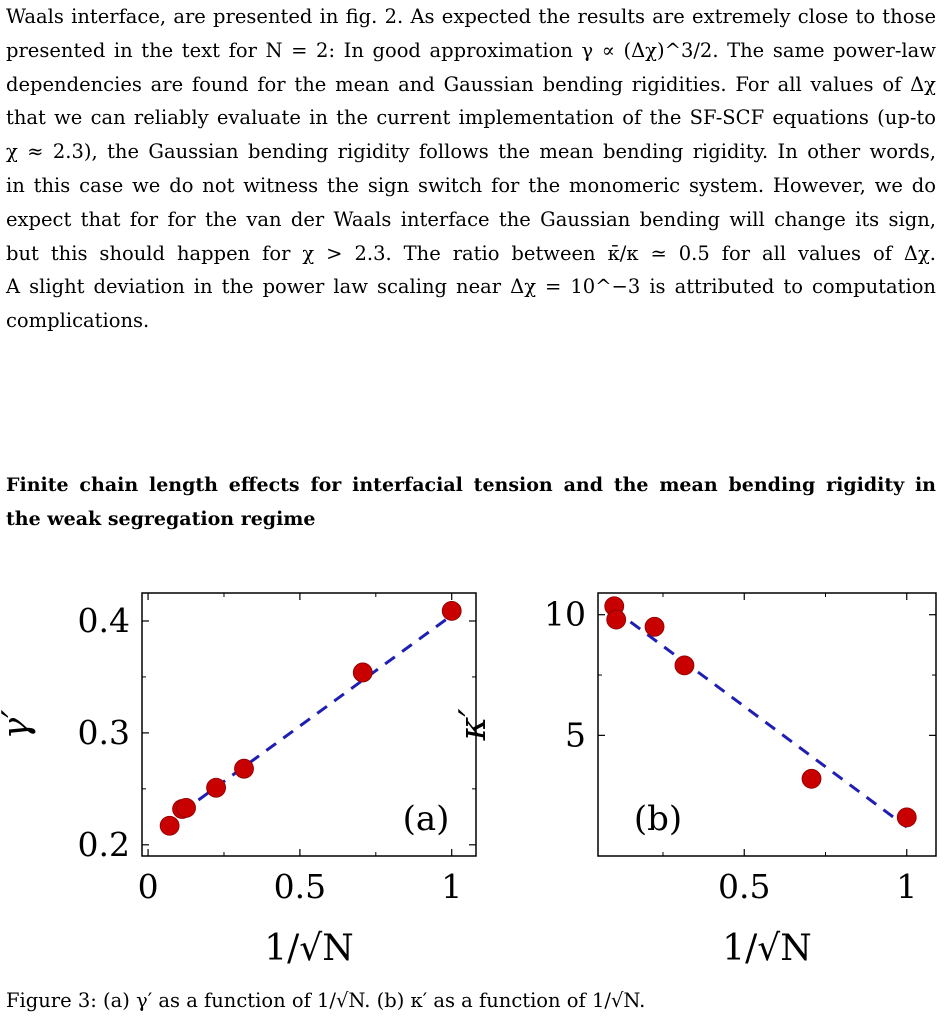  I want to click on y-tick-label: 0.3, so click(104, 732).